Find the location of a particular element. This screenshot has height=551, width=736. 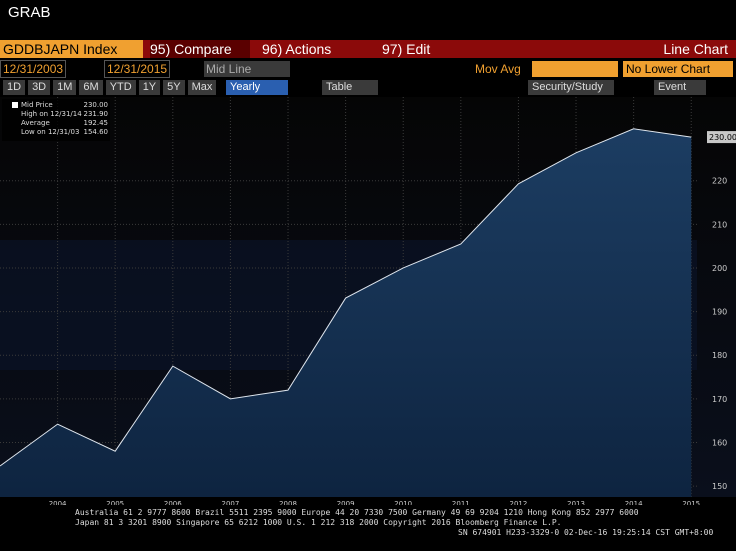

legend-swatch is located at coordinates (15, 105).